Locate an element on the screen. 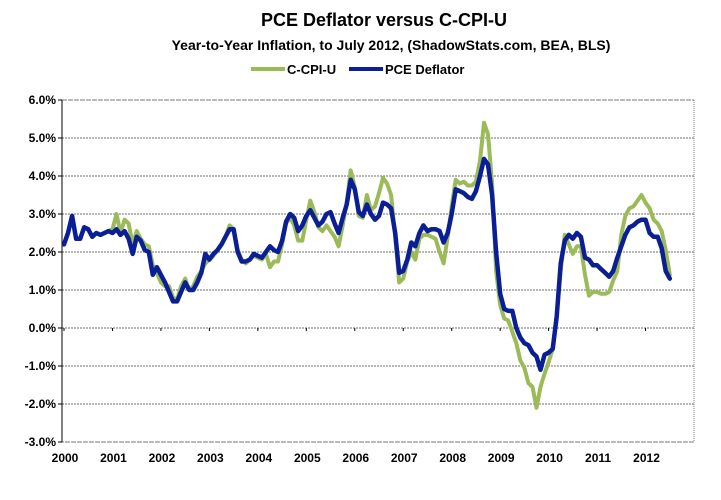  legend-label-pce-deflator: PCE Deflator is located at coordinates (424, 69).